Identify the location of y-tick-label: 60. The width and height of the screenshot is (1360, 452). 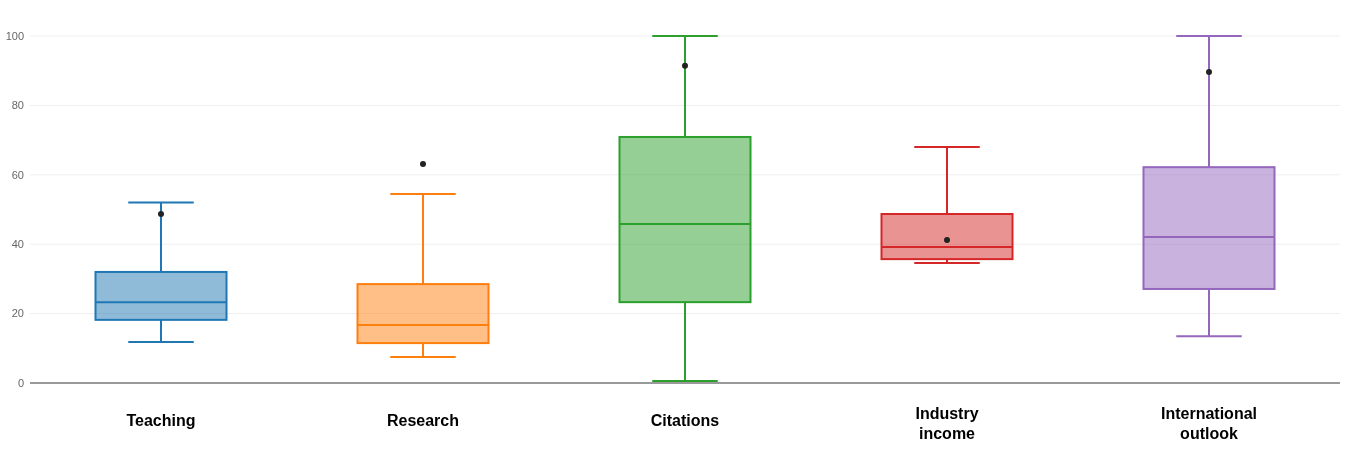
(17, 174).